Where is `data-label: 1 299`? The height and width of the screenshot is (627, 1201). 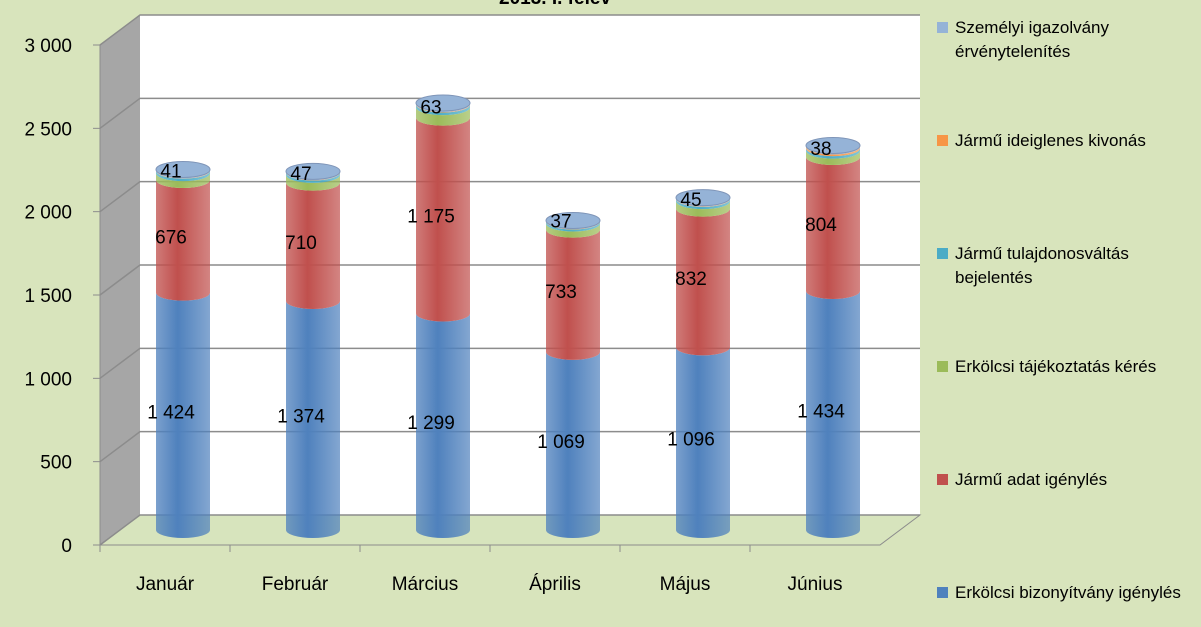 data-label: 1 299 is located at coordinates (431, 423).